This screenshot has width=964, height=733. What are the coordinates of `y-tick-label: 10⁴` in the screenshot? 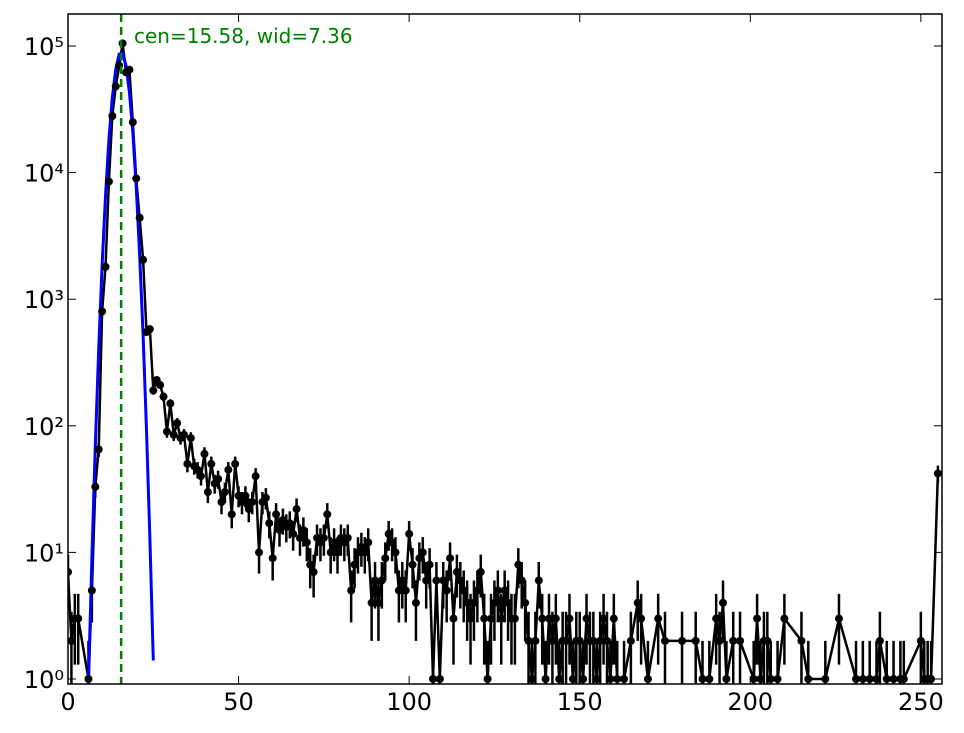 It's located at (44, 174).